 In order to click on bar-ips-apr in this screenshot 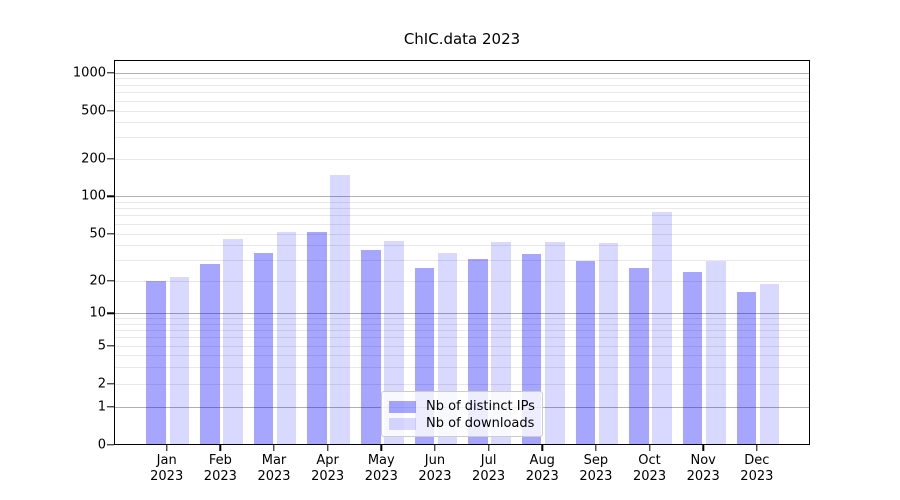, I will do `click(317, 338)`.